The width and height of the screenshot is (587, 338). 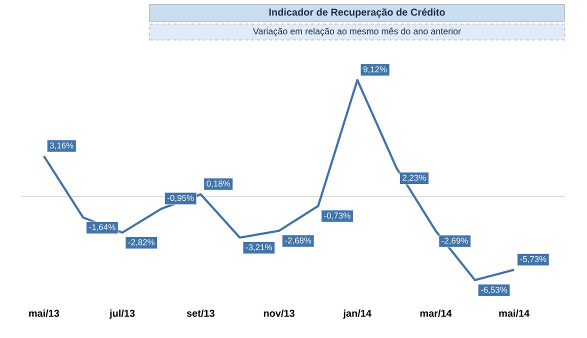 What do you see at coordinates (436, 313) in the screenshot?
I see `x-tick-label: mar/14` at bounding box center [436, 313].